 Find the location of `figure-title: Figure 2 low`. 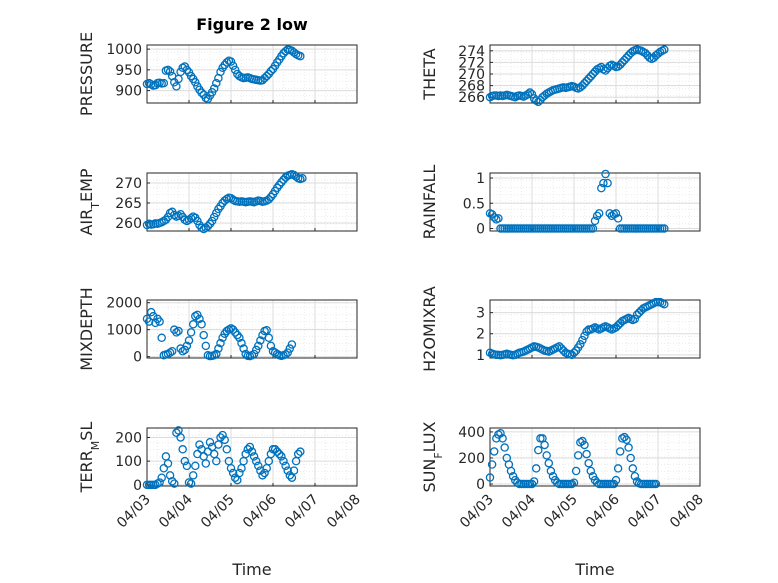

figure-title: Figure 2 low is located at coordinates (252, 24).